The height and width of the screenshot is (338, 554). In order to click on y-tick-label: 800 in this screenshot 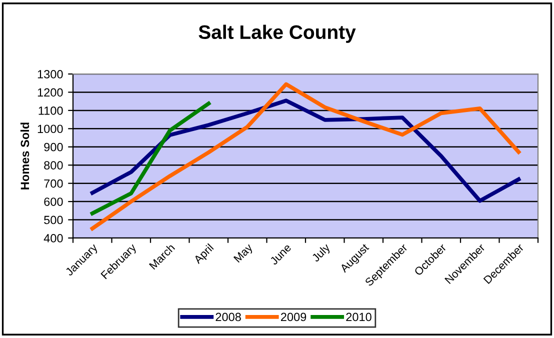, I will do `click(53, 165)`.